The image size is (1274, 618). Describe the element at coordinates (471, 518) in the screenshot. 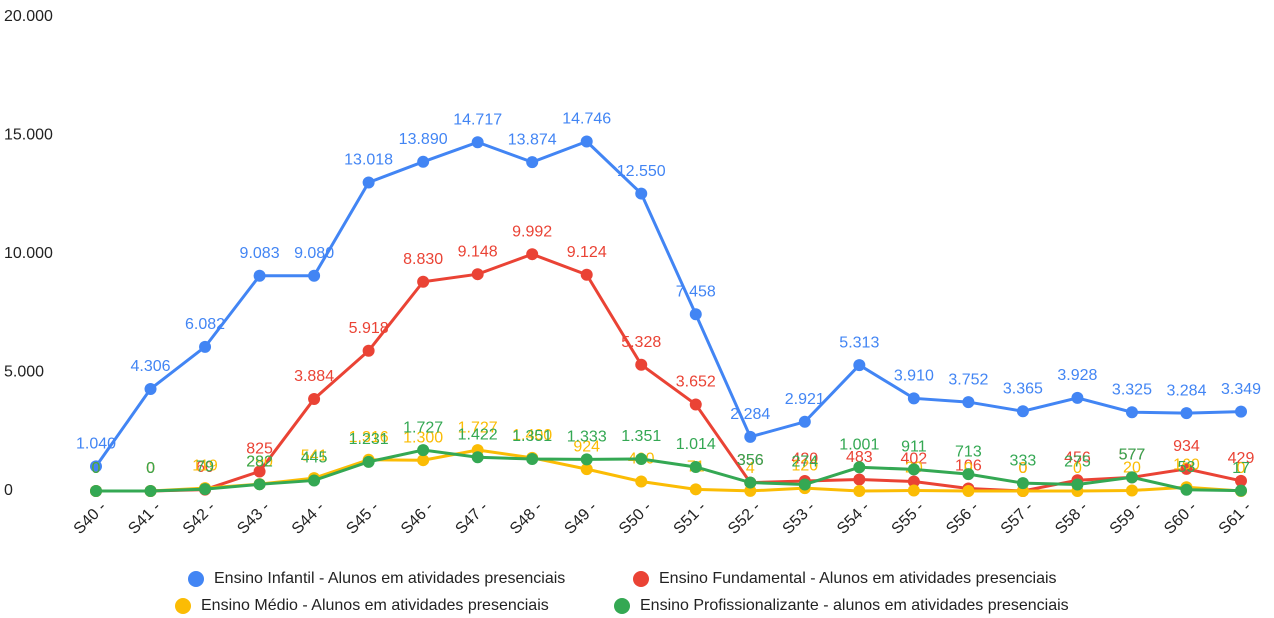

I see `x-tick-label: S47 -` at that location.